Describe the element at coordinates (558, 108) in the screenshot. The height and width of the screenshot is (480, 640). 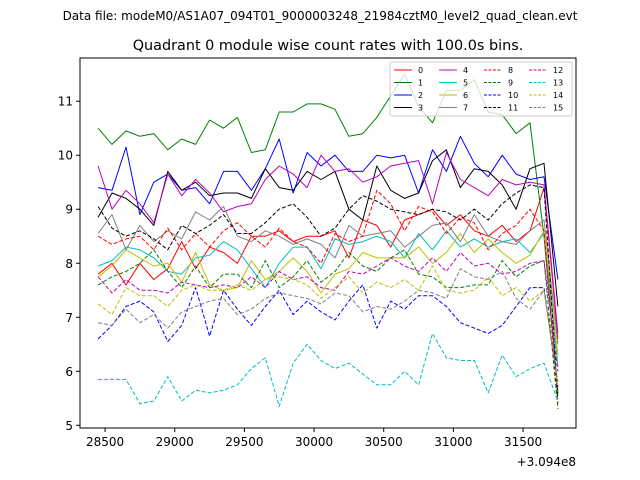
I see `legend-label-15: 15` at that location.